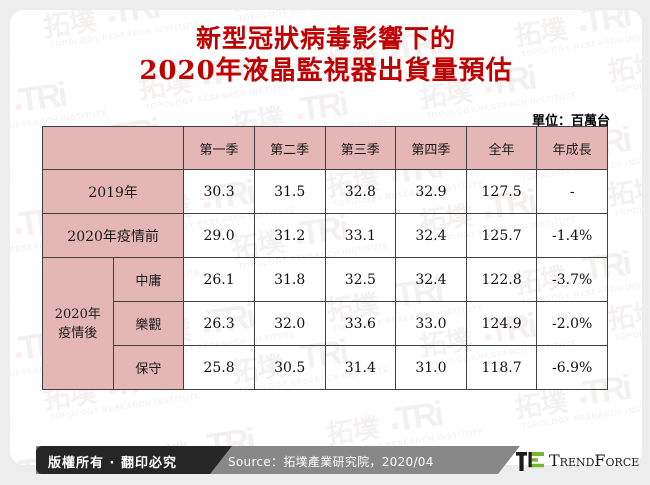 This screenshot has width=650, height=485. What do you see at coordinates (431, 279) in the screenshot?
I see `cell-mod-q4: 32.4` at bounding box center [431, 279].